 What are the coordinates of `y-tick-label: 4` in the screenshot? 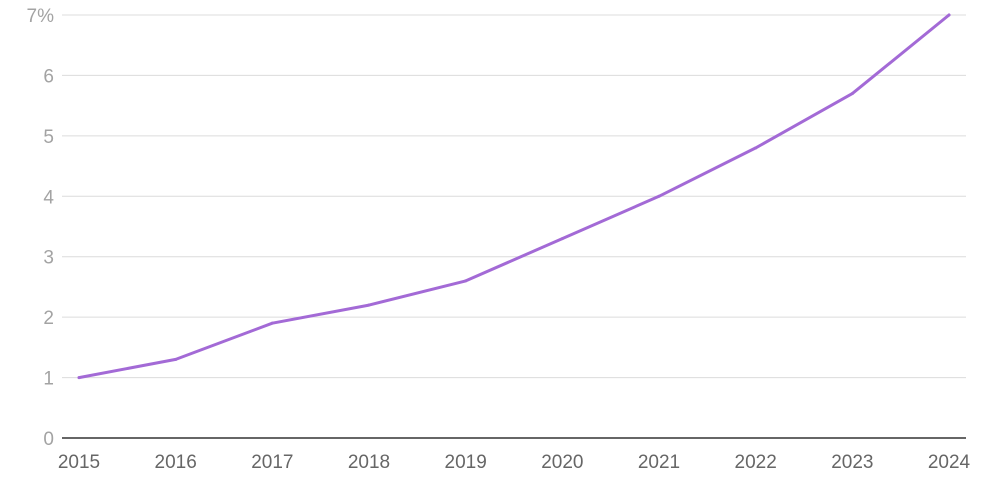 It's located at (48, 197).